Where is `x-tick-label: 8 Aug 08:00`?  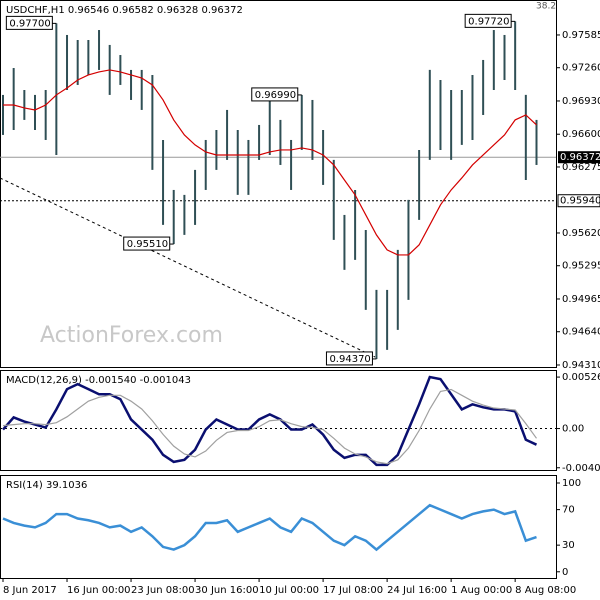
x-tick-label: 8 Aug 08:00 is located at coordinates (545, 590).